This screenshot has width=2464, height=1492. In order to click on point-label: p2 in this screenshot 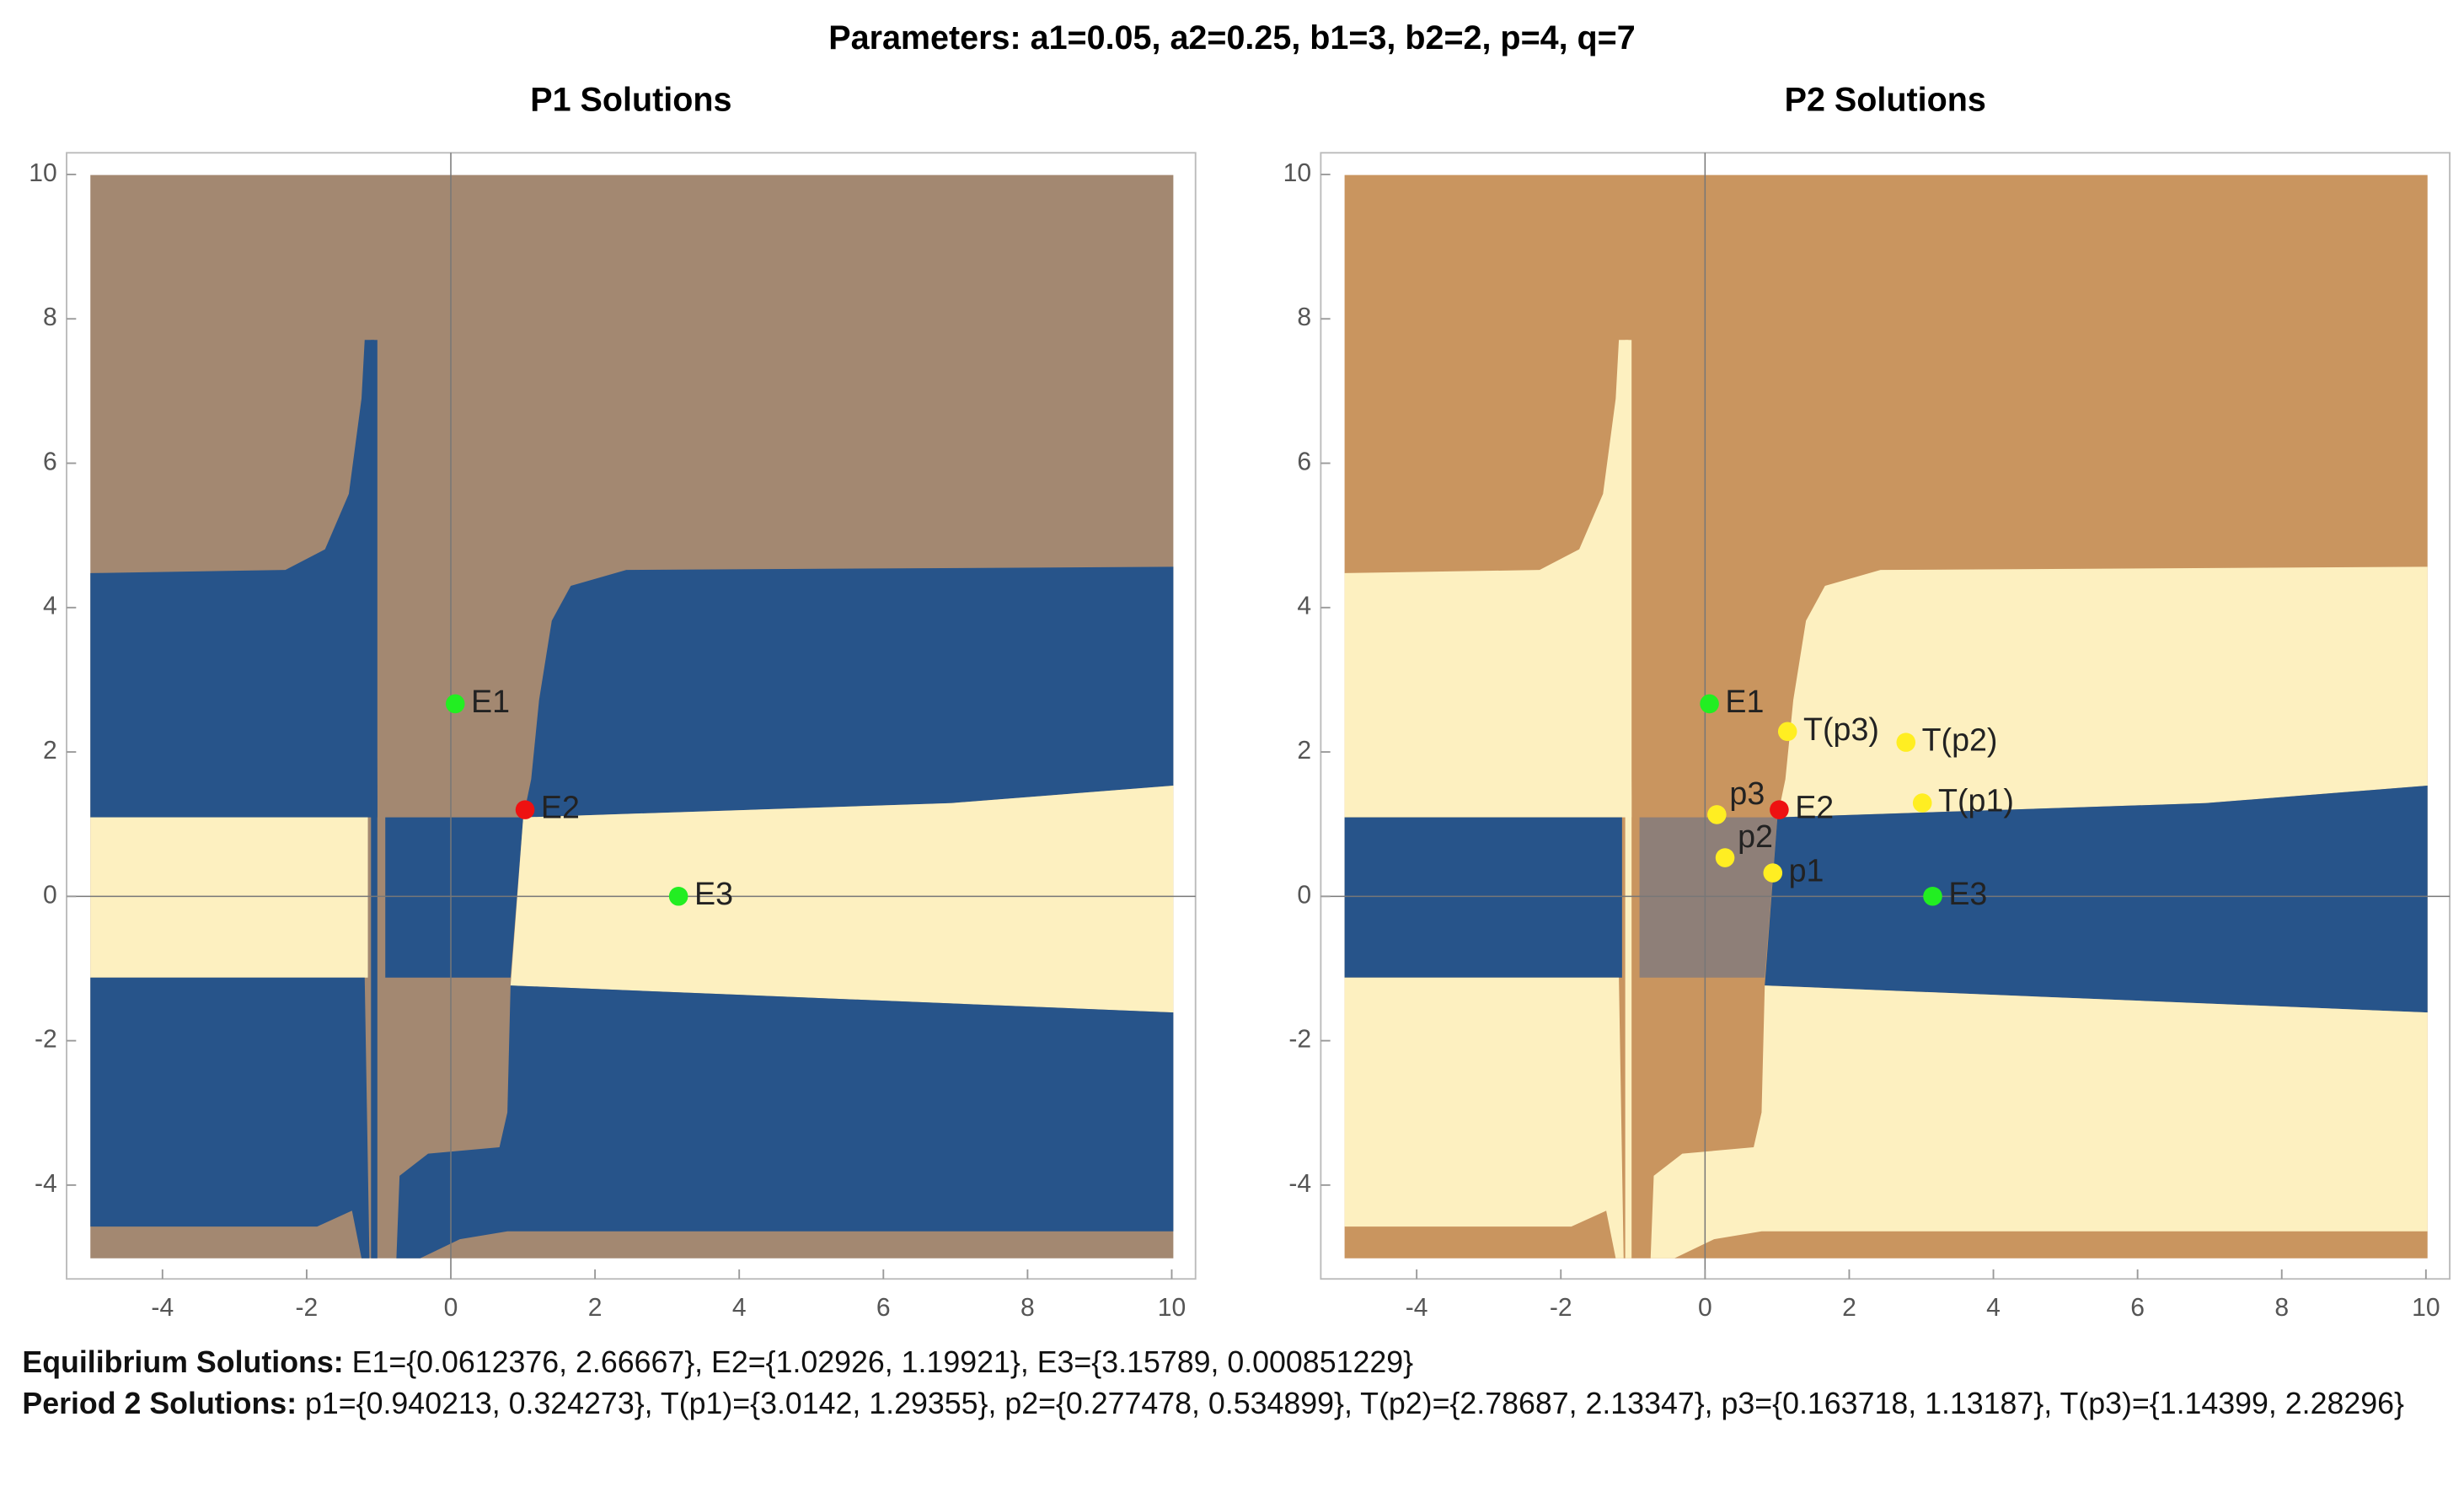, I will do `click(1755, 836)`.